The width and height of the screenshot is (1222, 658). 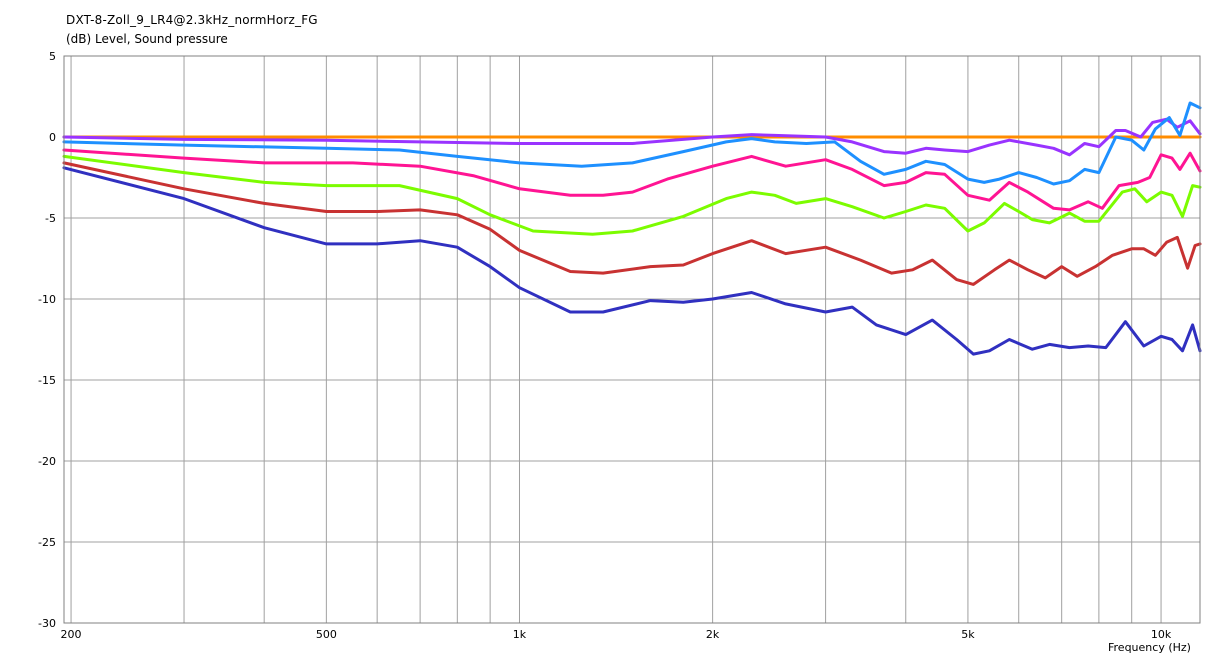 What do you see at coordinates (147, 39) in the screenshot?
I see `y-axis-label: (dB) Level, Sound pressure` at bounding box center [147, 39].